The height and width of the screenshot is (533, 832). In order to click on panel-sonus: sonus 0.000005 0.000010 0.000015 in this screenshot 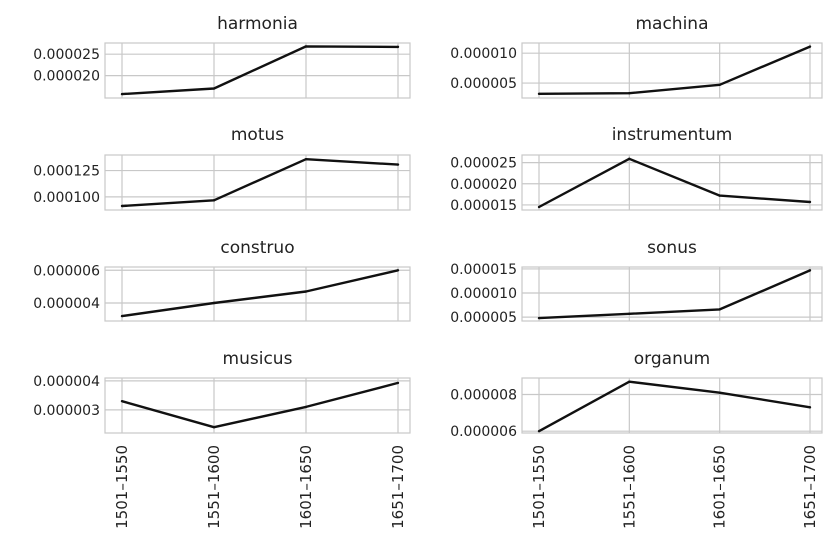, I will do `click(636, 282)`.